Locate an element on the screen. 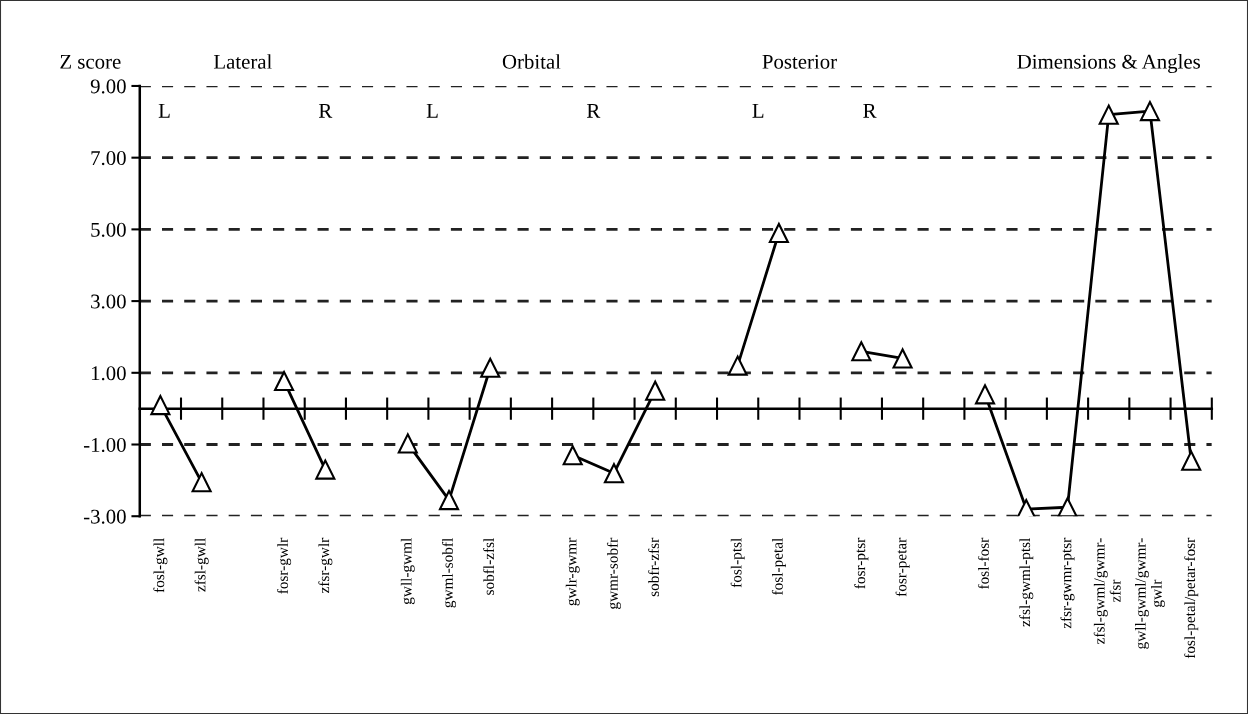 The width and height of the screenshot is (1248, 714). x-tick-label: fosl-gwll is located at coordinates (160, 565).